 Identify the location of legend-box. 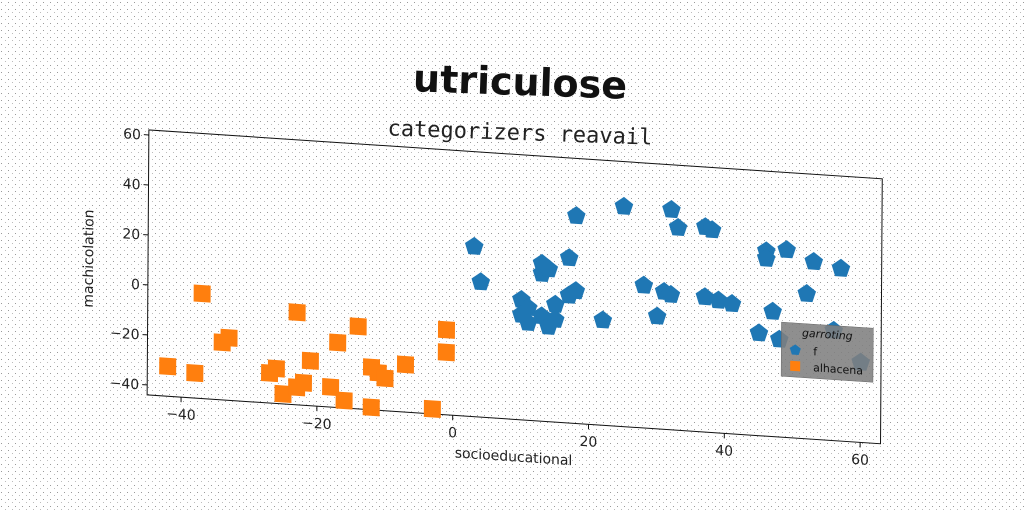
(827, 352).